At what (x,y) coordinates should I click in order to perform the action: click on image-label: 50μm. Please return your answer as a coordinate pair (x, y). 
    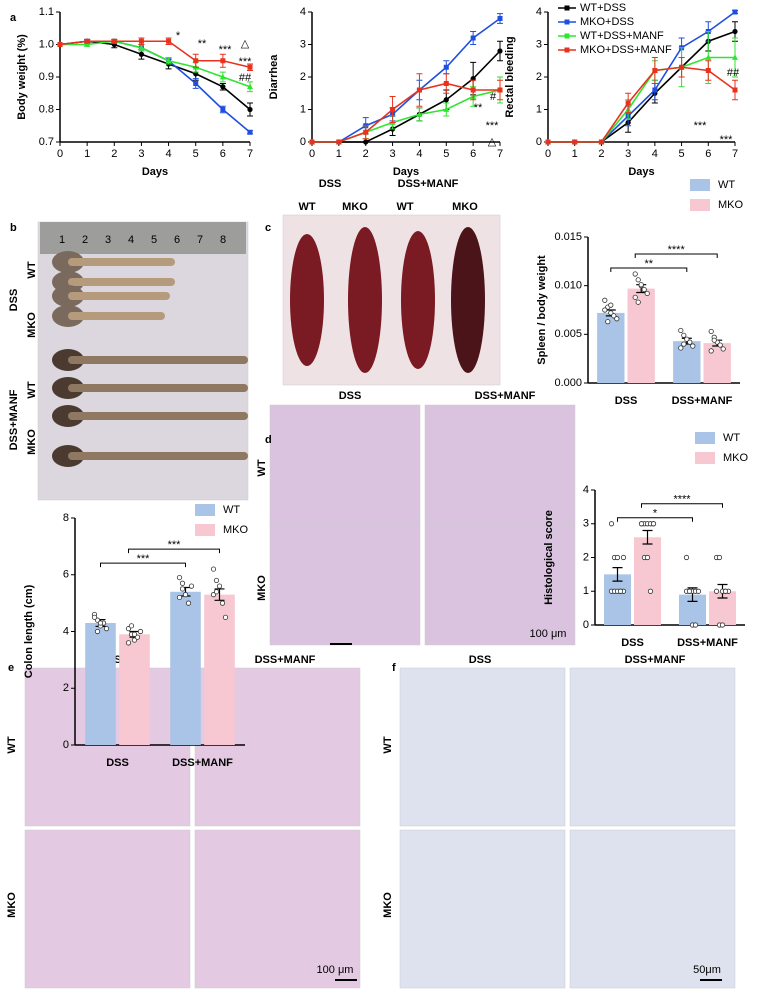
    Looking at the image, I should click on (707, 970).